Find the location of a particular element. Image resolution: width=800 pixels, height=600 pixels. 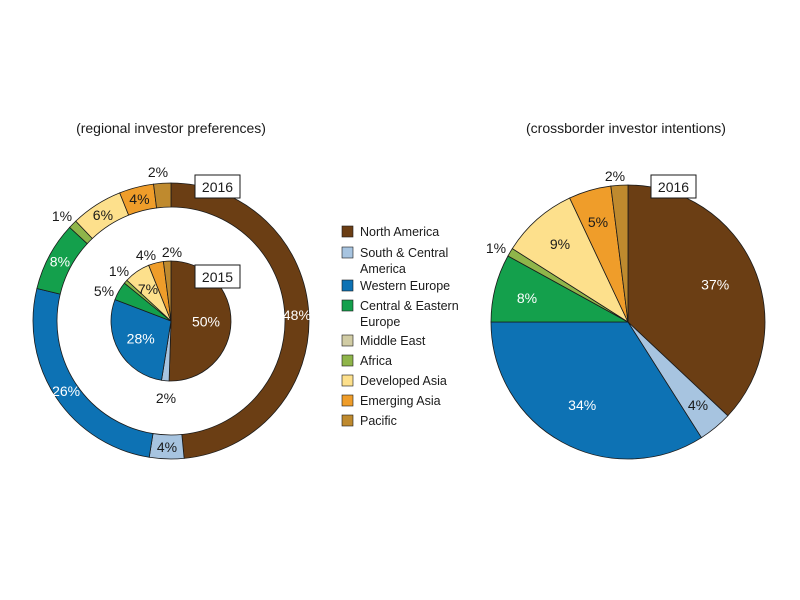

crossborder-label-pacific: 2% is located at coordinates (615, 176).